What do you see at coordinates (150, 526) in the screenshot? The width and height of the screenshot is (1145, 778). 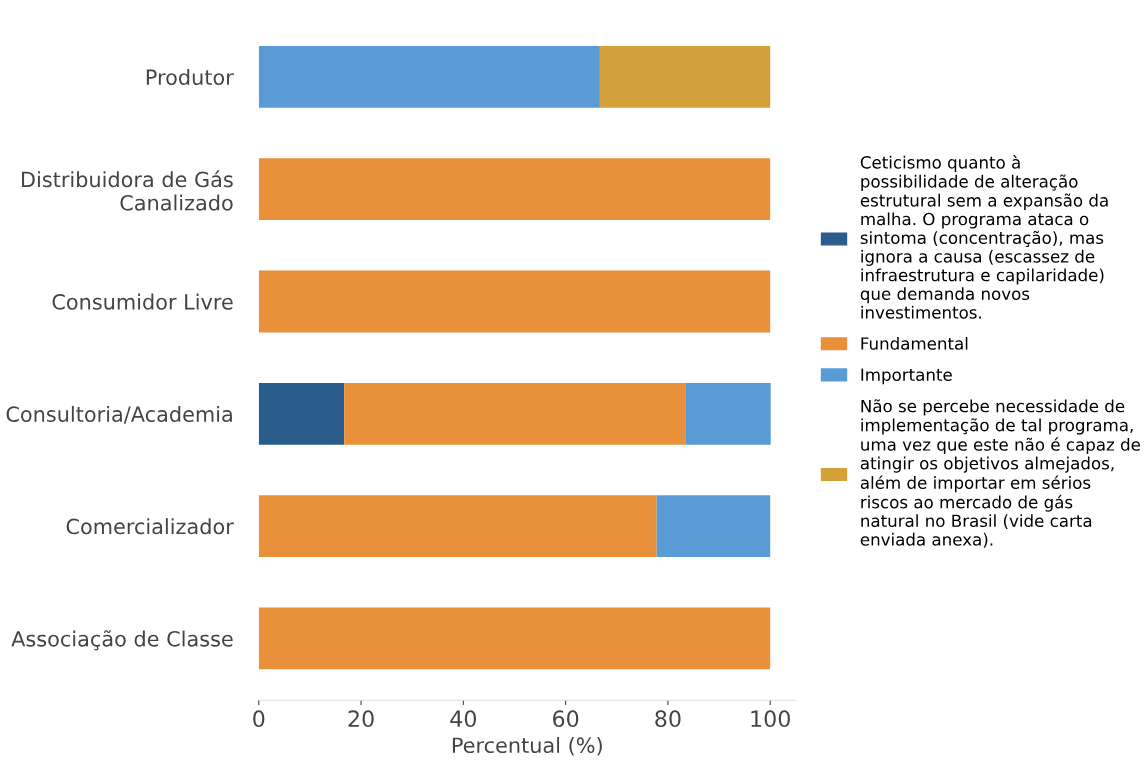 I see `y-tick-label: Comercializador` at bounding box center [150, 526].